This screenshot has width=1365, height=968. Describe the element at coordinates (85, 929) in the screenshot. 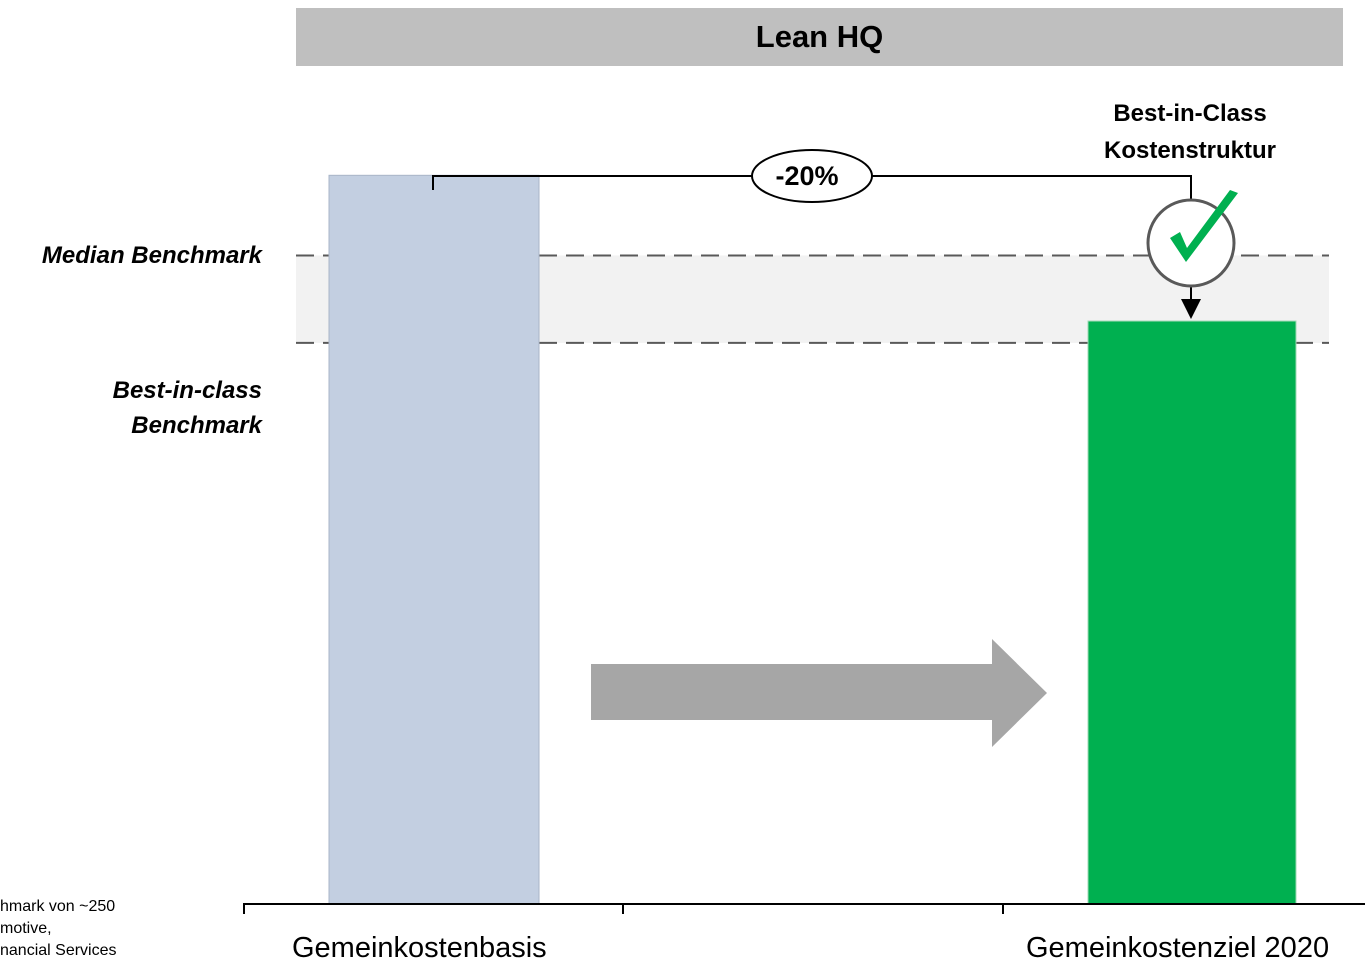

I see `footnote: hmark von ~250 motive, nancial Services` at that location.